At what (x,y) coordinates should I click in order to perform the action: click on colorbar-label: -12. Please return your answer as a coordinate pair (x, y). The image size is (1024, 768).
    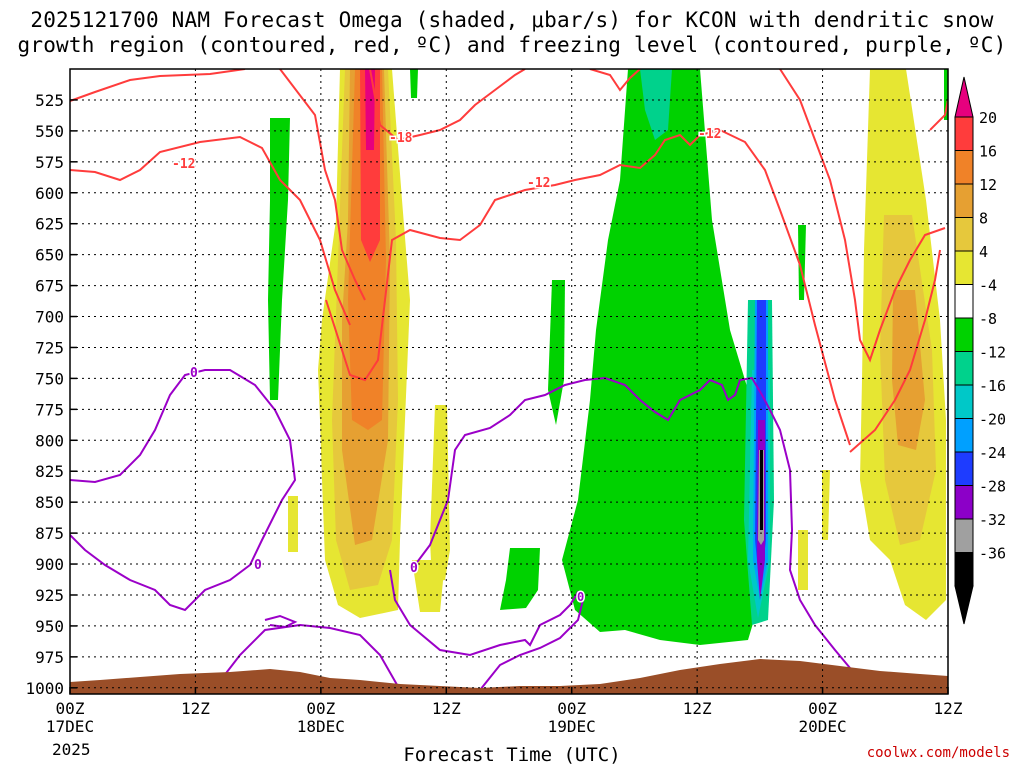
    Looking at the image, I should click on (992, 353).